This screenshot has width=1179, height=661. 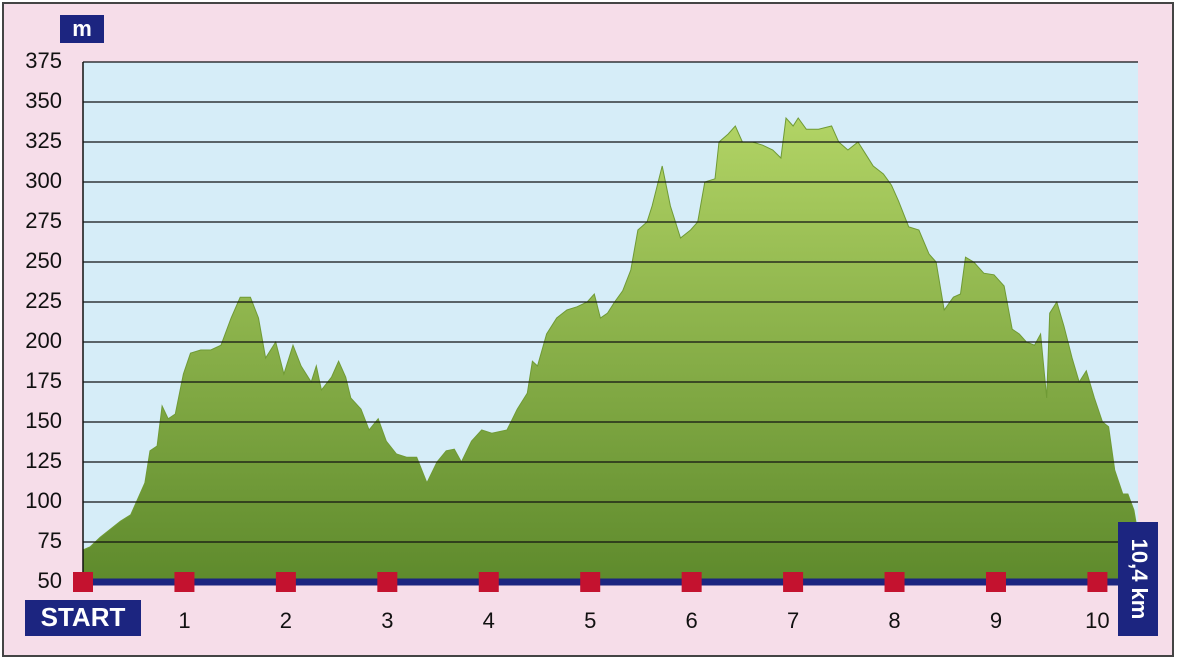 I want to click on y-unit-label: m, so click(x=82, y=28).